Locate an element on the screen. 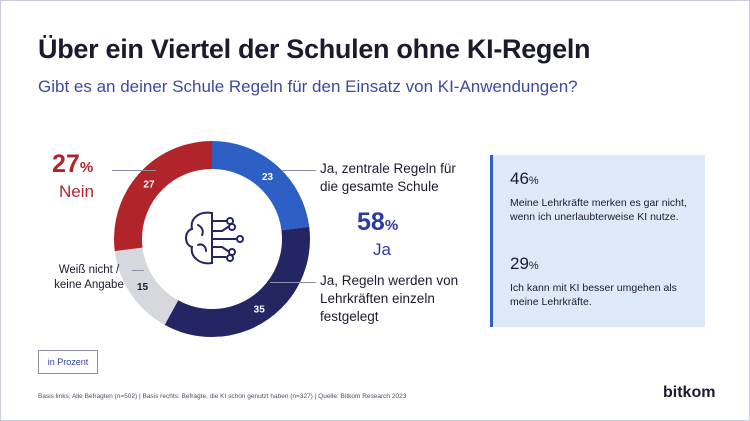 Image resolution: width=750 pixels, height=421 pixels. ja-percentage: 58% is located at coordinates (378, 222).